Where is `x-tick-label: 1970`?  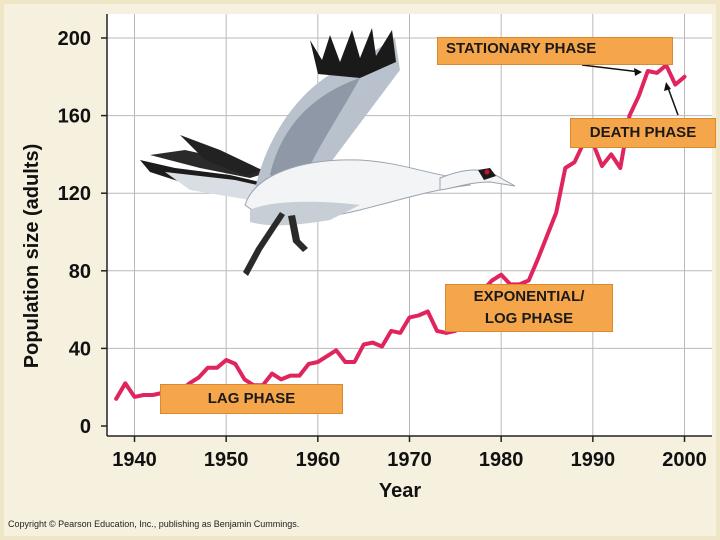 x-tick-label: 1970 is located at coordinates (409, 460).